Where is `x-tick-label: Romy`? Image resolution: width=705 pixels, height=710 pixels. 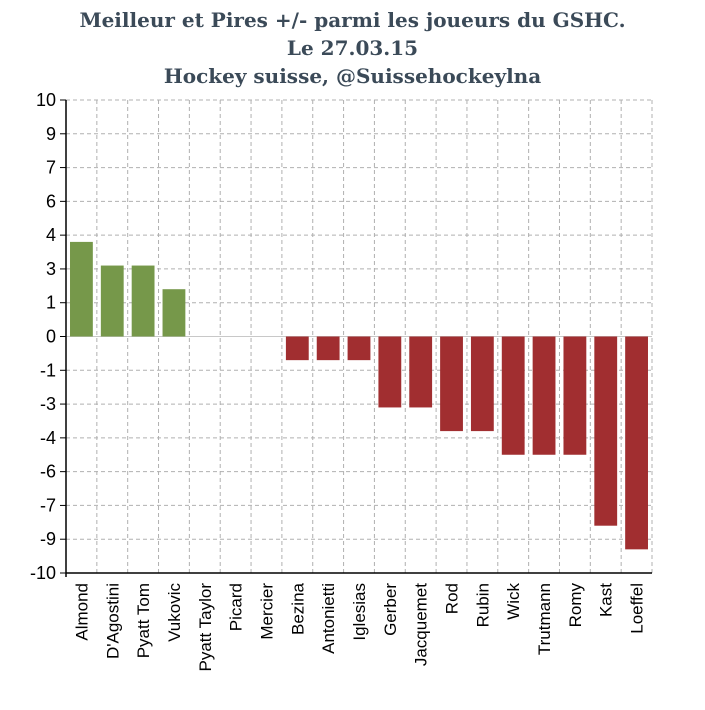 x-tick-label: Romy is located at coordinates (575, 605).